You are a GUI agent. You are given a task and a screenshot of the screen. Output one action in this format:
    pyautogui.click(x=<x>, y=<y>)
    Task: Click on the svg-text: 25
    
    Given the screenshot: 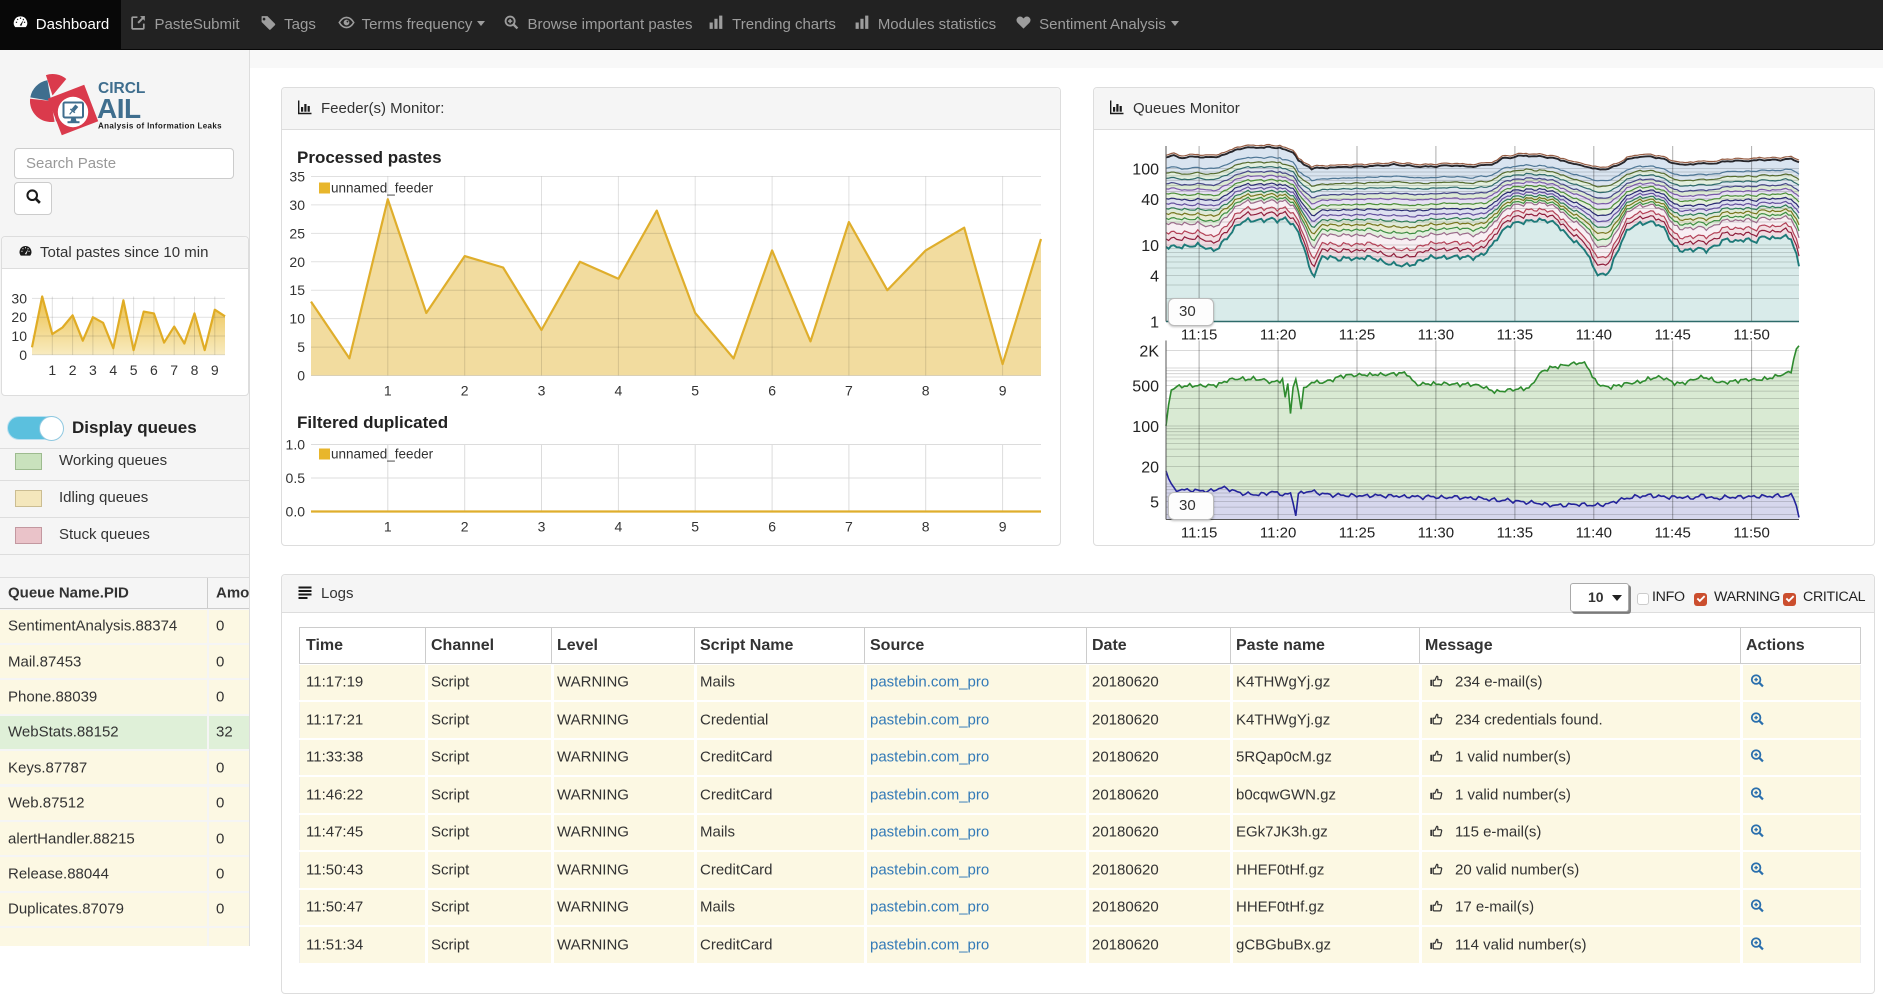 What is the action you would take?
    pyautogui.click(x=297, y=233)
    